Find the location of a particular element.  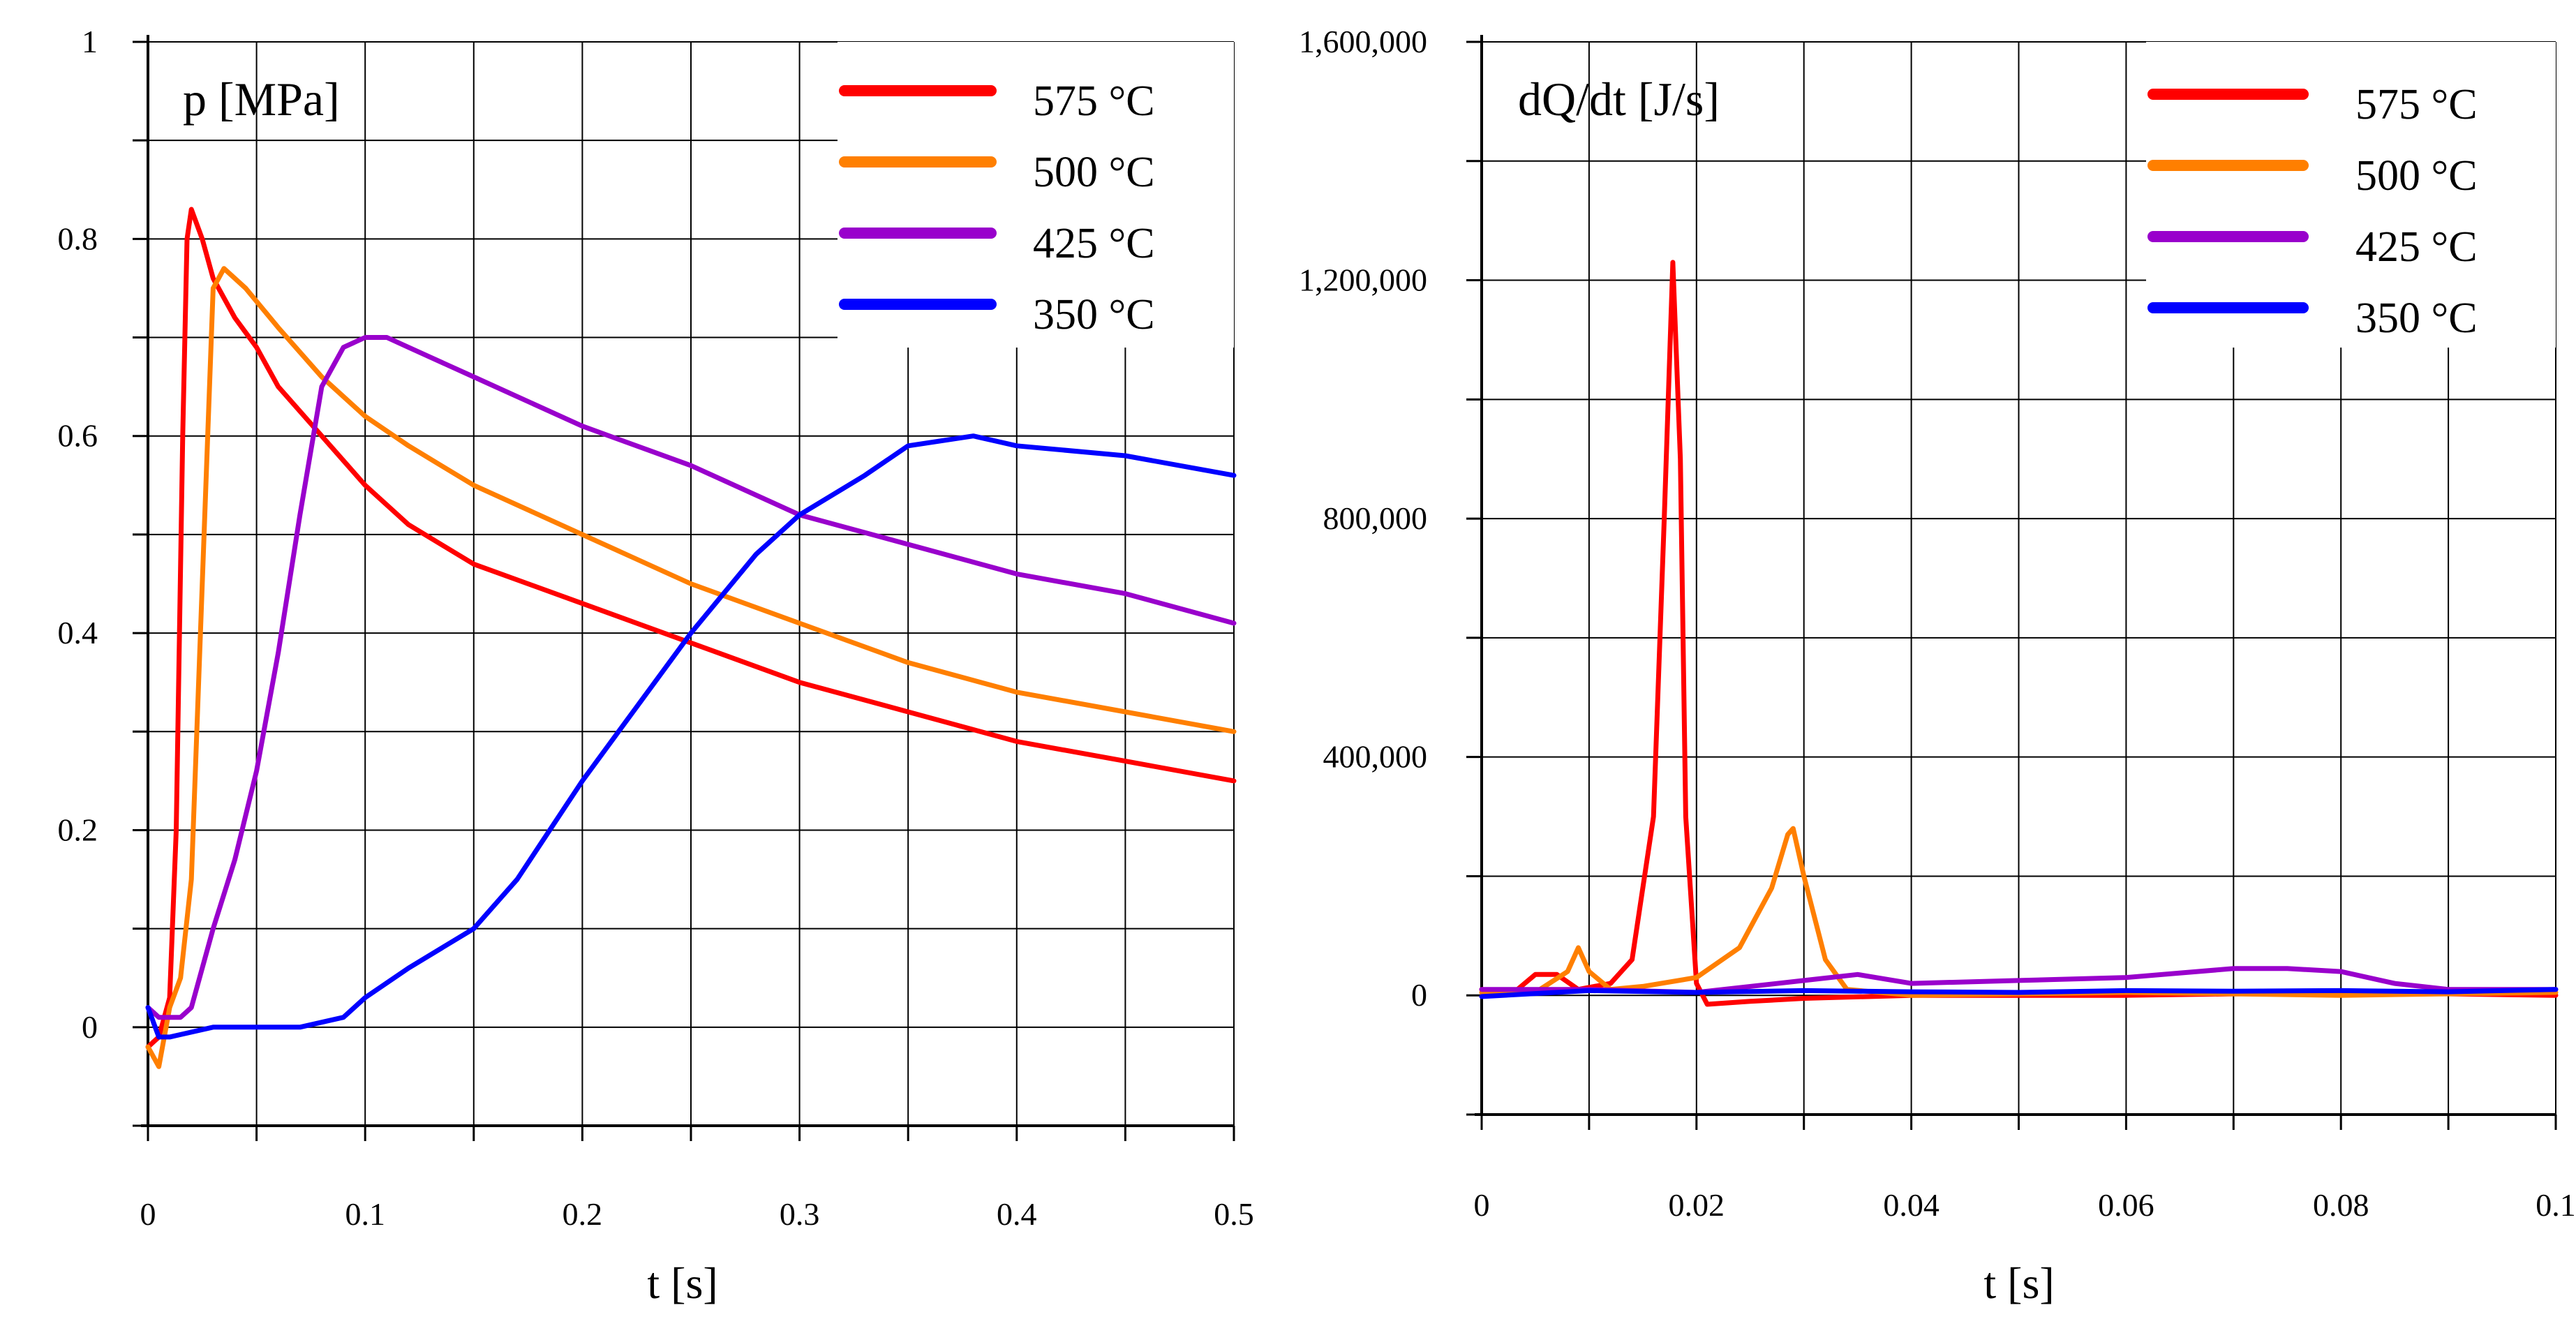

pressure-x-tick-label: 0.2 is located at coordinates (583, 1214).